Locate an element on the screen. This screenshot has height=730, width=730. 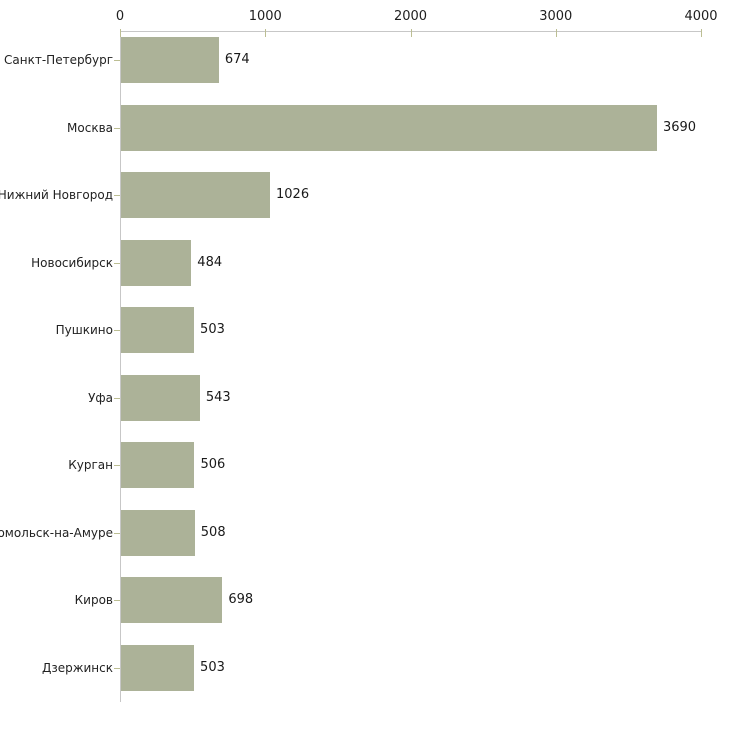
bar-value-label: 698 is located at coordinates (241, 600).